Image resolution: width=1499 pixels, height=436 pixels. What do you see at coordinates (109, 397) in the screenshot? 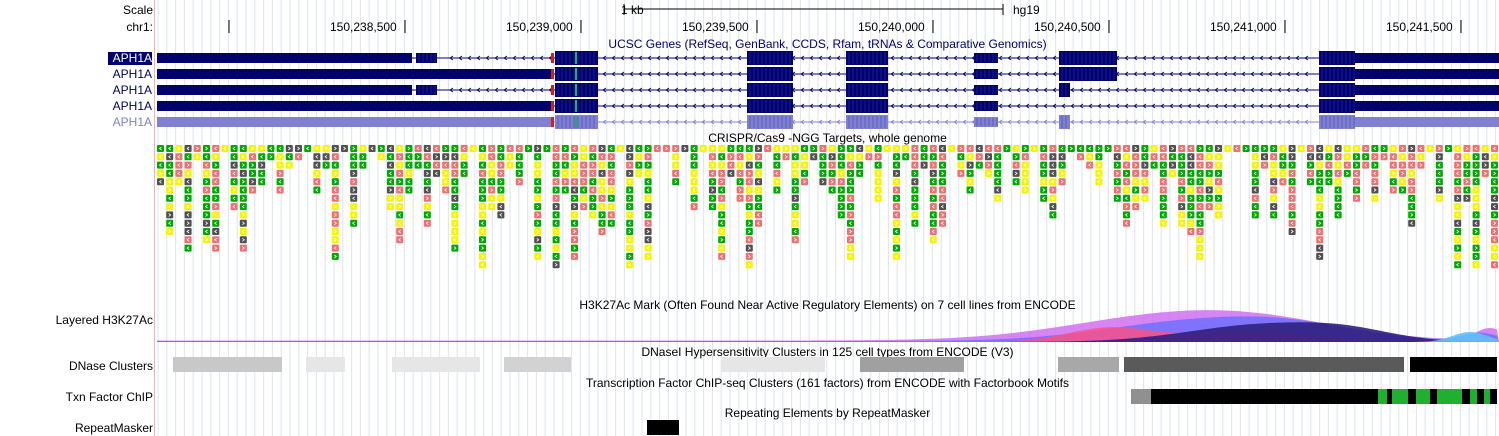
I see `txn-track-label: Txn Factor ChIP` at bounding box center [109, 397].